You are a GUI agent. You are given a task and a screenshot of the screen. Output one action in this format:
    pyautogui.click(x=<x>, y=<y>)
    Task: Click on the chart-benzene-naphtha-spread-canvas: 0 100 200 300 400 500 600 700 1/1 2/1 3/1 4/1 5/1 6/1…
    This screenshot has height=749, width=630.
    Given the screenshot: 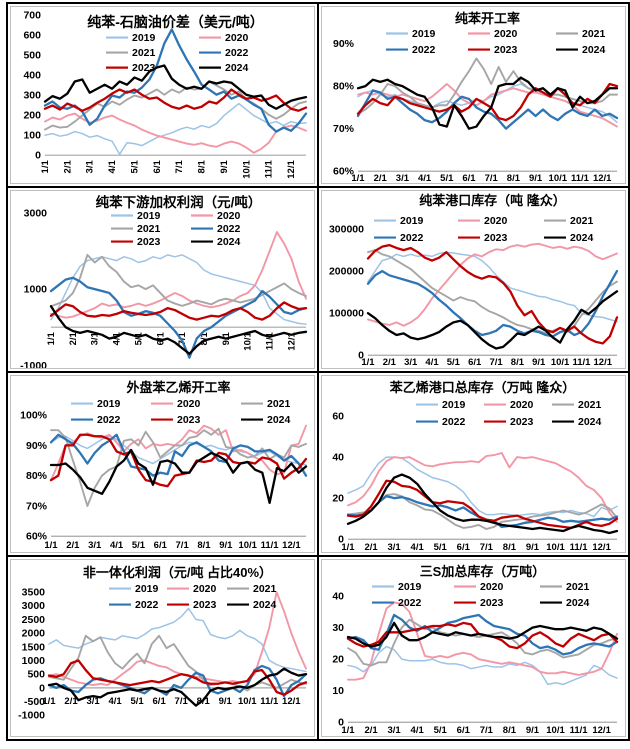 What is the action you would take?
    pyautogui.click(x=165, y=94)
    